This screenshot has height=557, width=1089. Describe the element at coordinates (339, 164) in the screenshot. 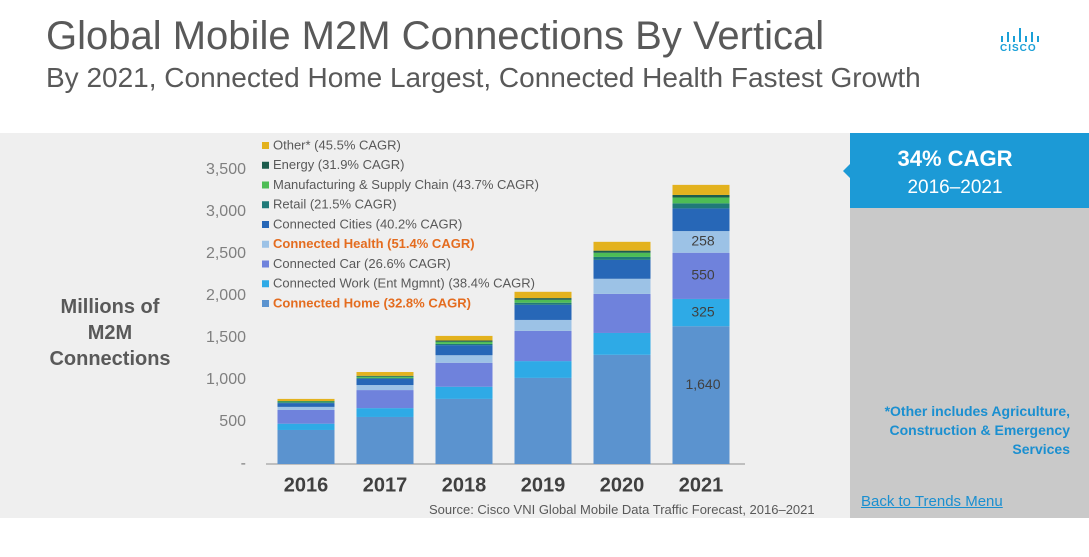

I see `legend-label: Energy (31.9% CAGR)` at that location.